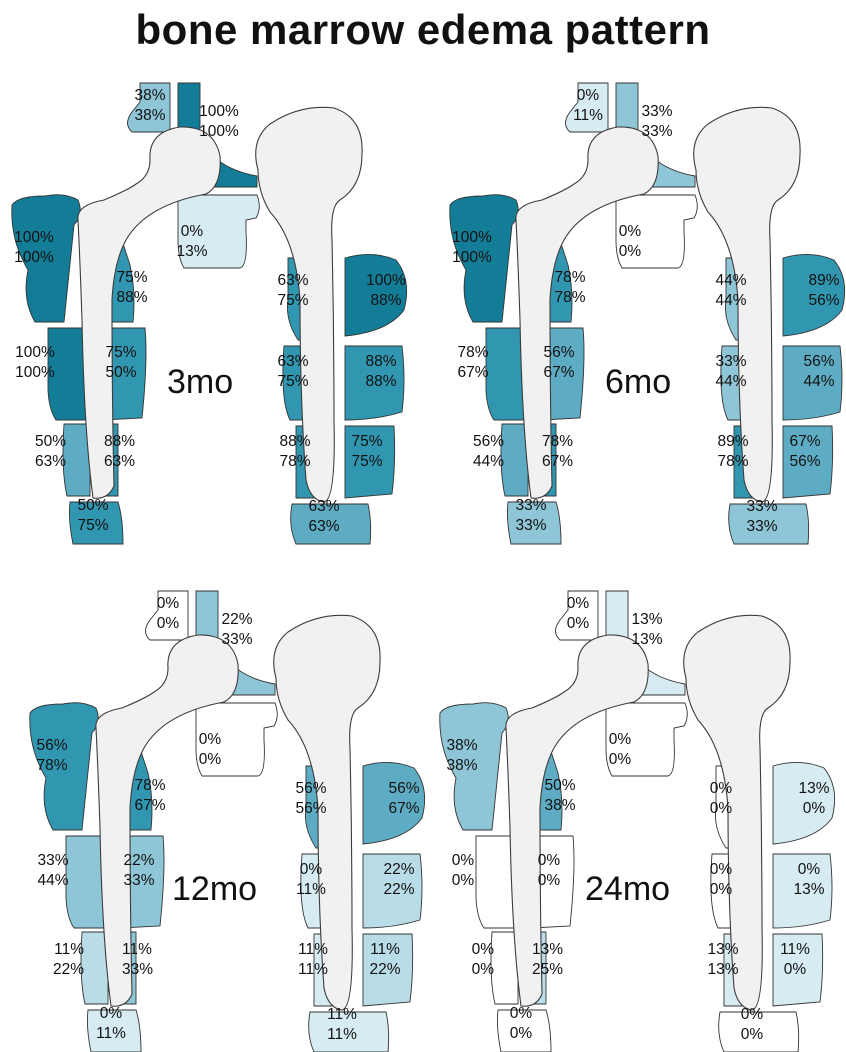  What do you see at coordinates (569, 287) in the screenshot?
I see `zone-label-z3: 78% 78%` at bounding box center [569, 287].